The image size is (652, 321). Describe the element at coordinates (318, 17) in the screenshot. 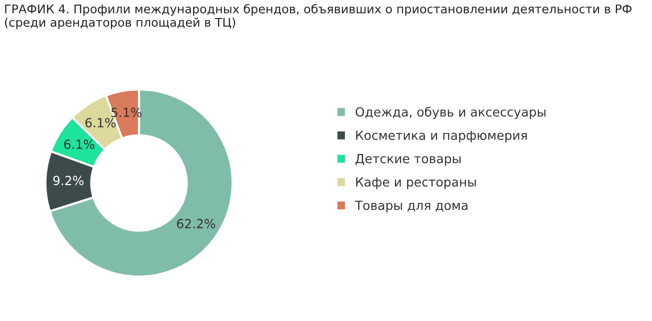

I see `chart-title: ГРАФИК 4. Профили международных брендов, объявивших о приостановлении деятельности в РФ (среди арендаторов площадей в ТЦ)` at that location.